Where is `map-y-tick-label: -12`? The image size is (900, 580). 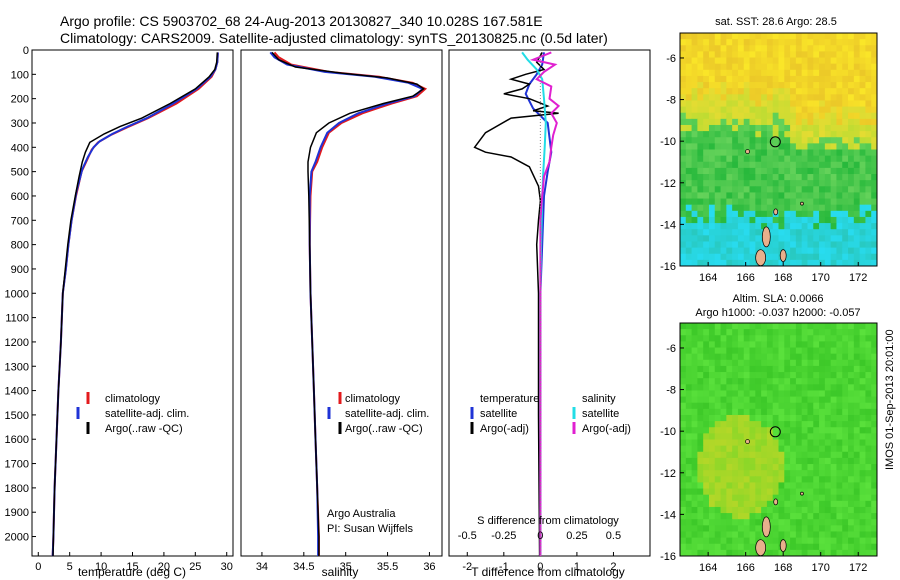 map-y-tick-label: -12 is located at coordinates (668, 474).